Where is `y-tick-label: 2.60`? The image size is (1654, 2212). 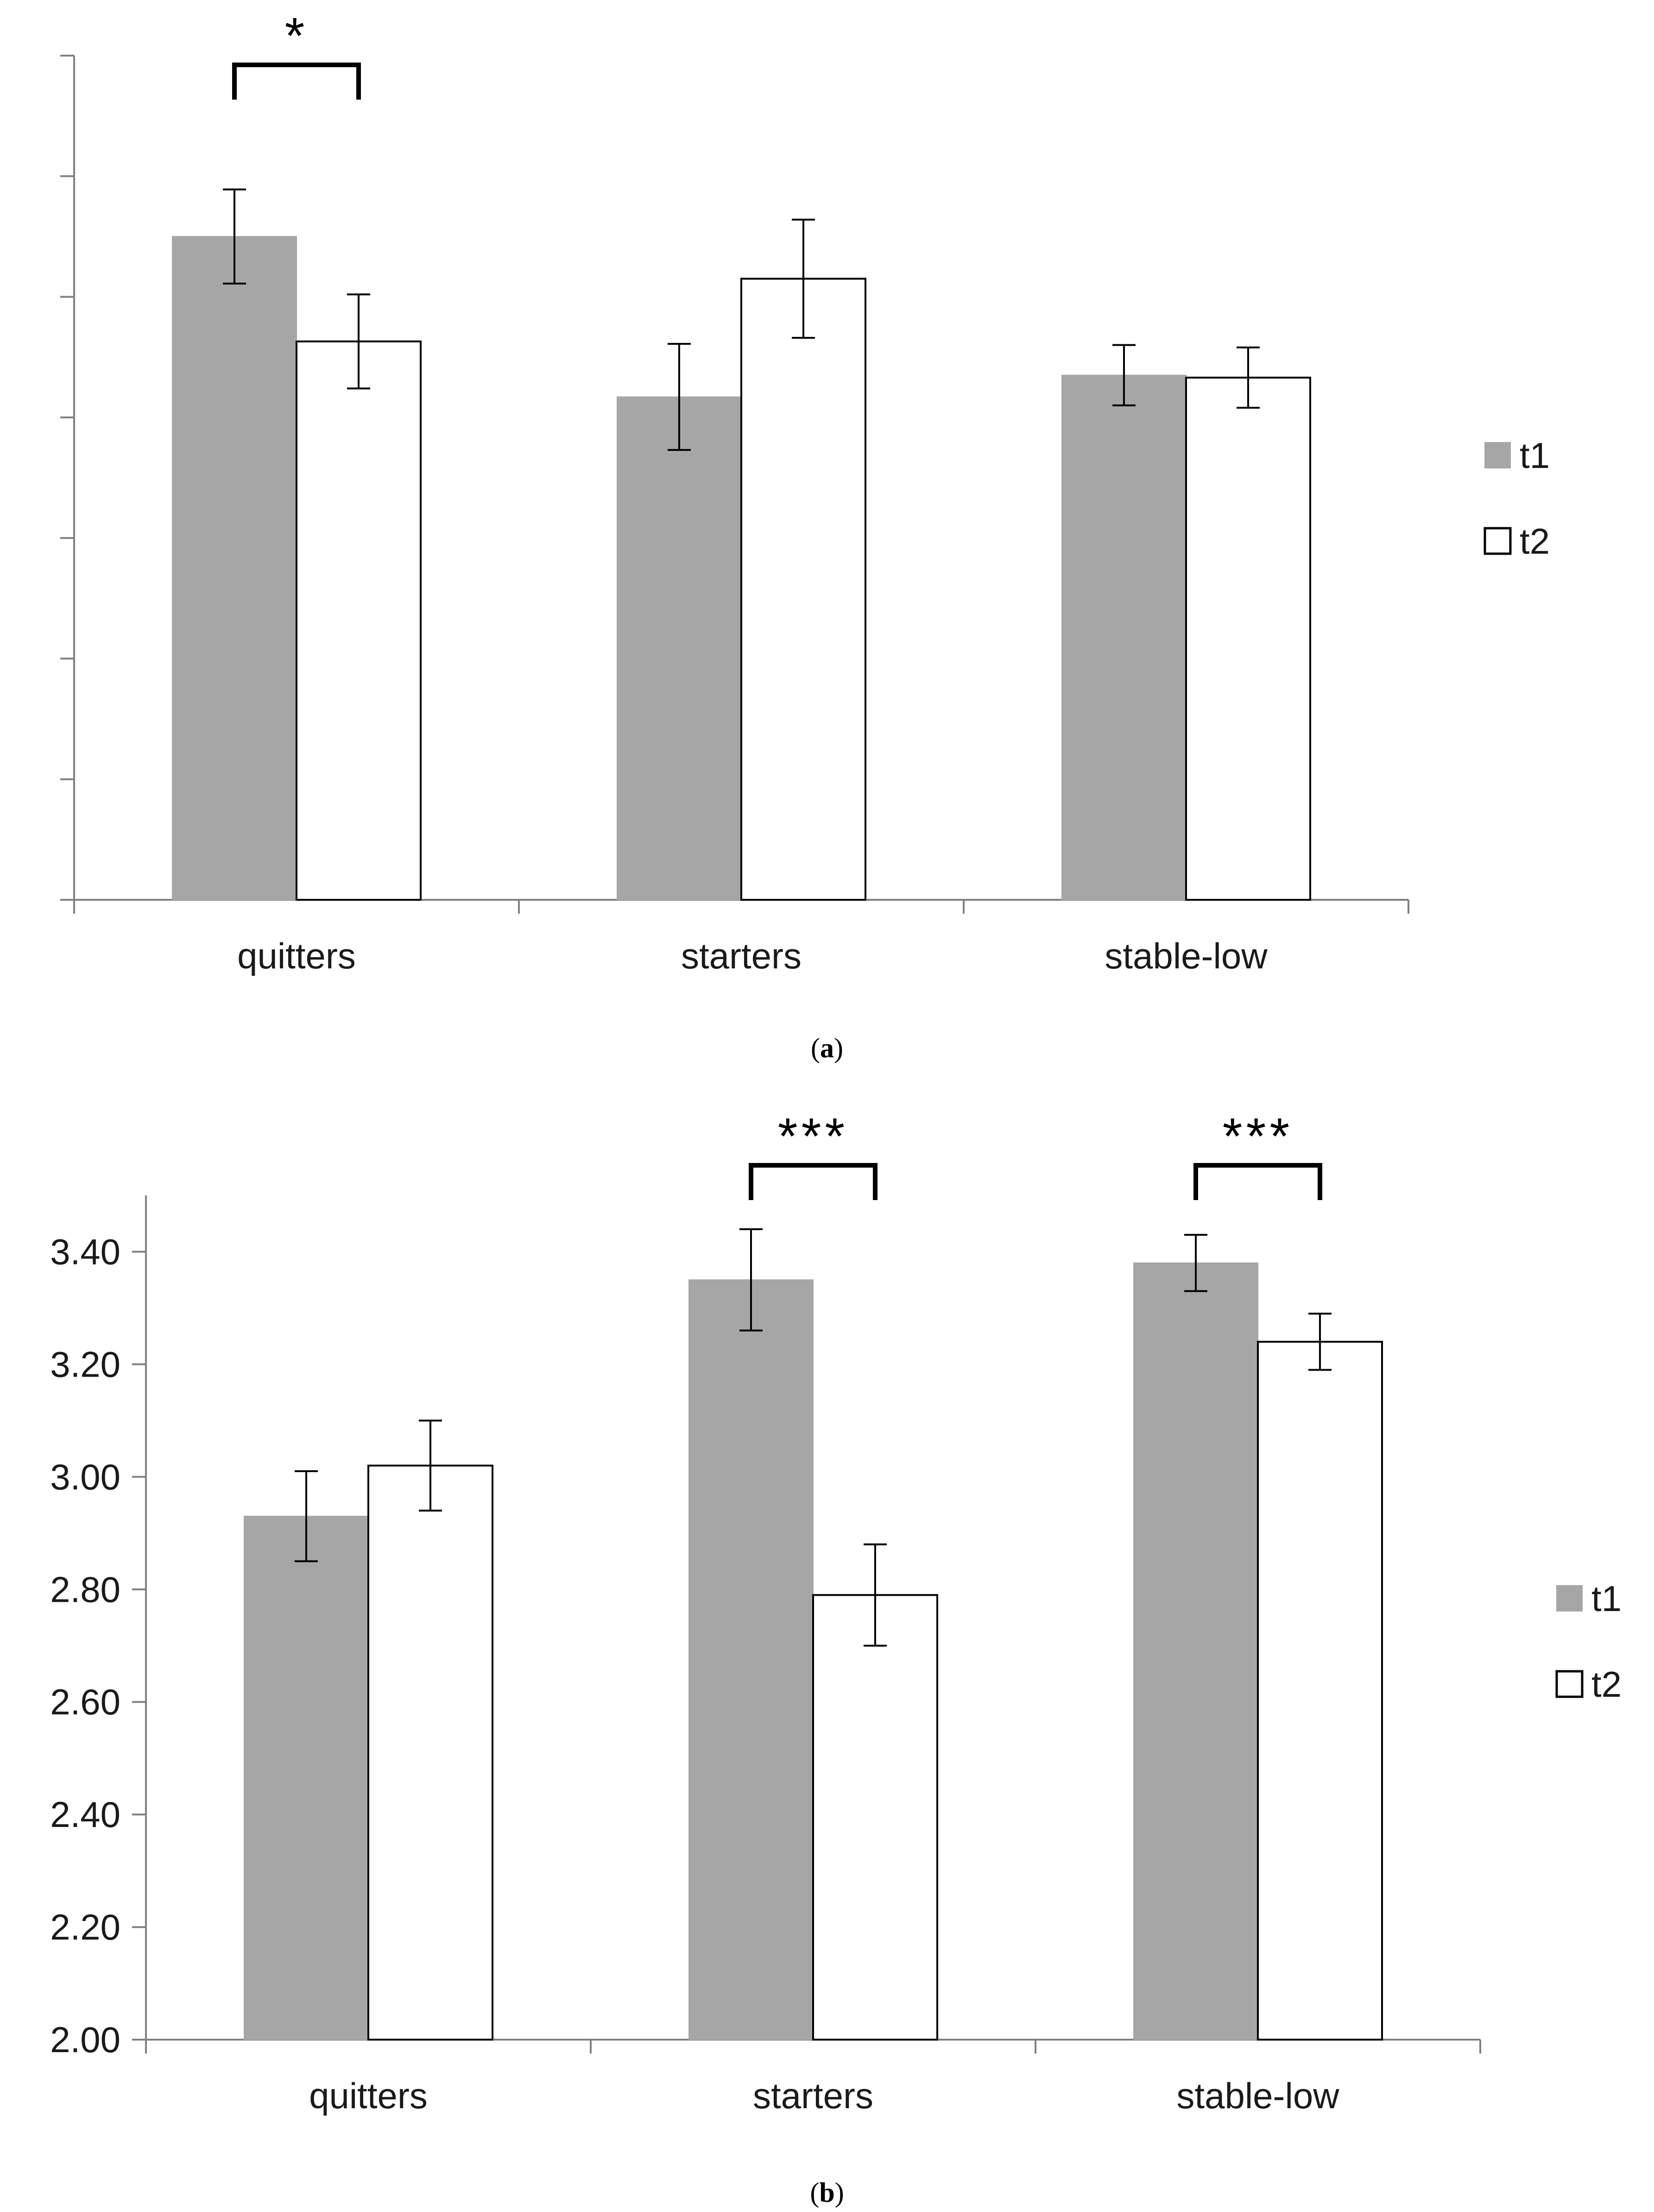 y-tick-label: 2.60 is located at coordinates (85, 1701).